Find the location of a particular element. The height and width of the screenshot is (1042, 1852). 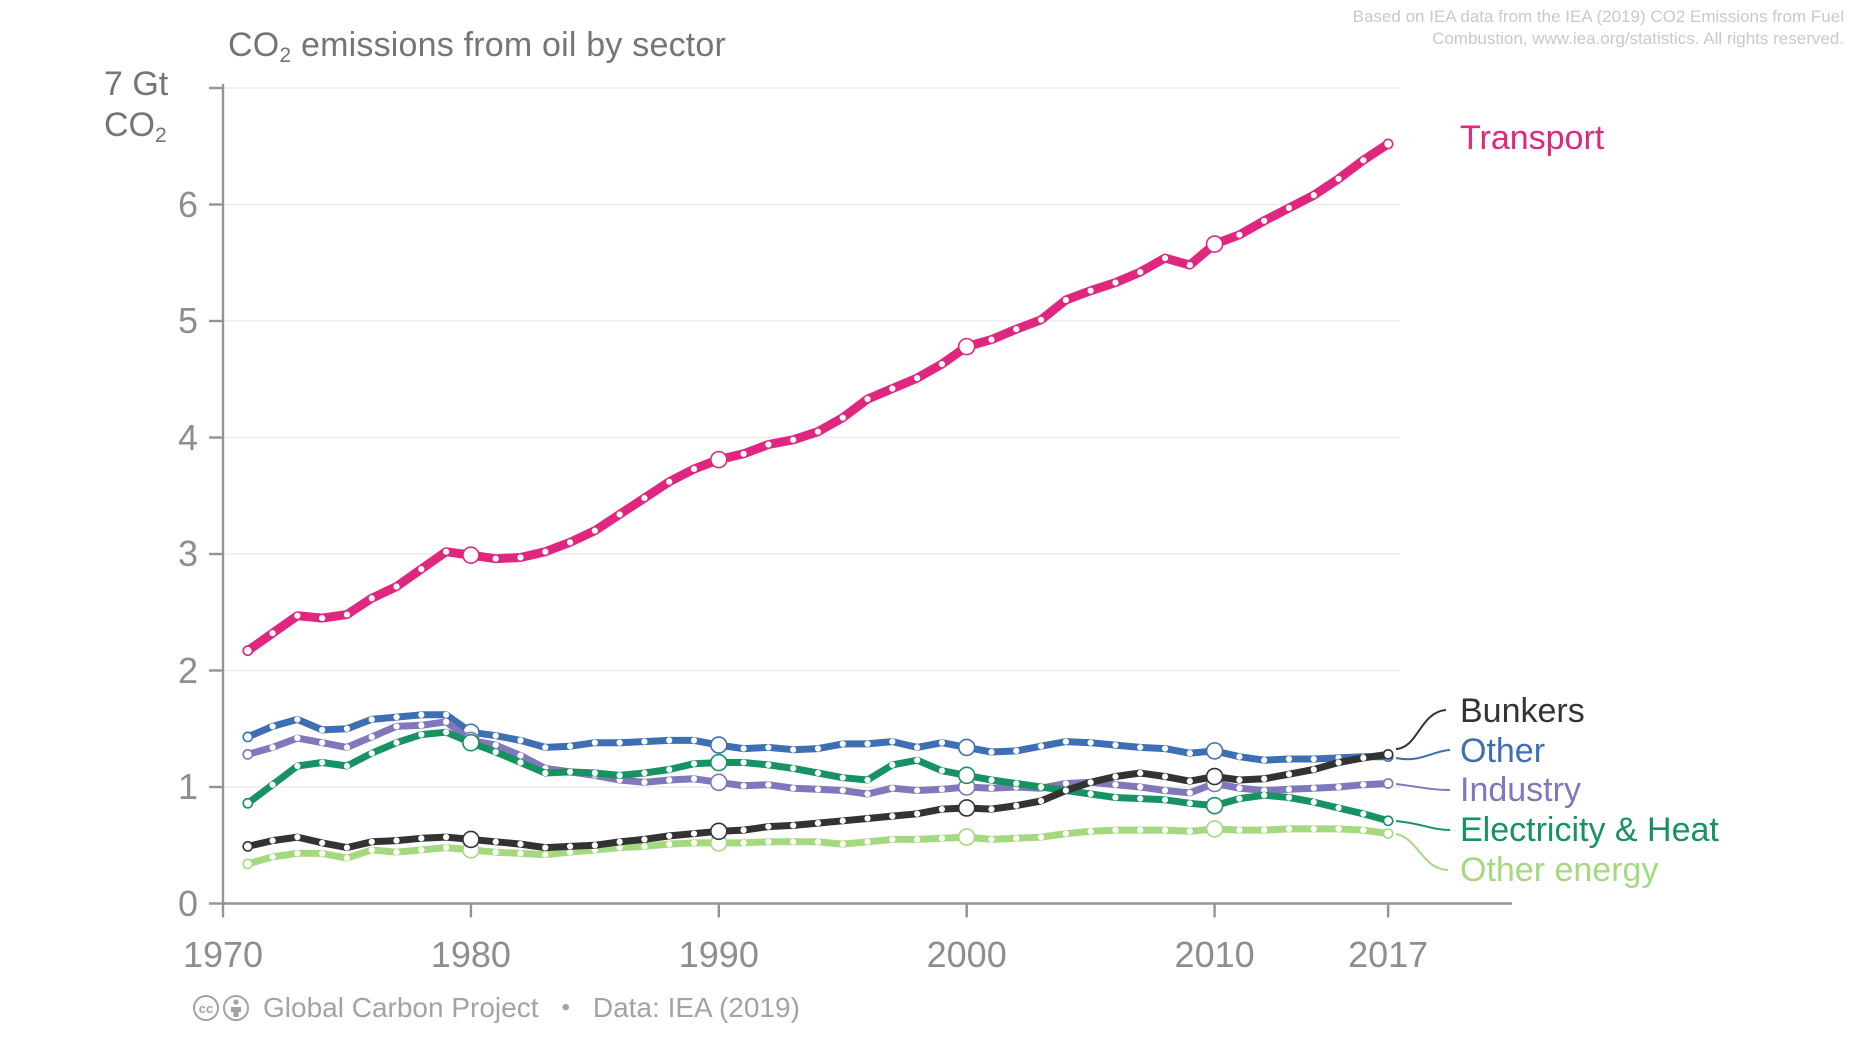

legend-leader-other_energy is located at coordinates (1422, 852).